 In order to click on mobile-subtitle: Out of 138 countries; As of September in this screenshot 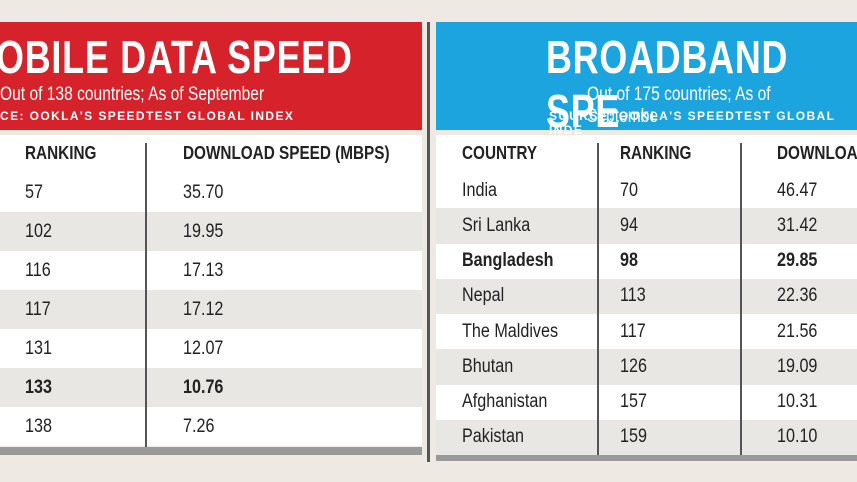, I will do `click(132, 94)`.